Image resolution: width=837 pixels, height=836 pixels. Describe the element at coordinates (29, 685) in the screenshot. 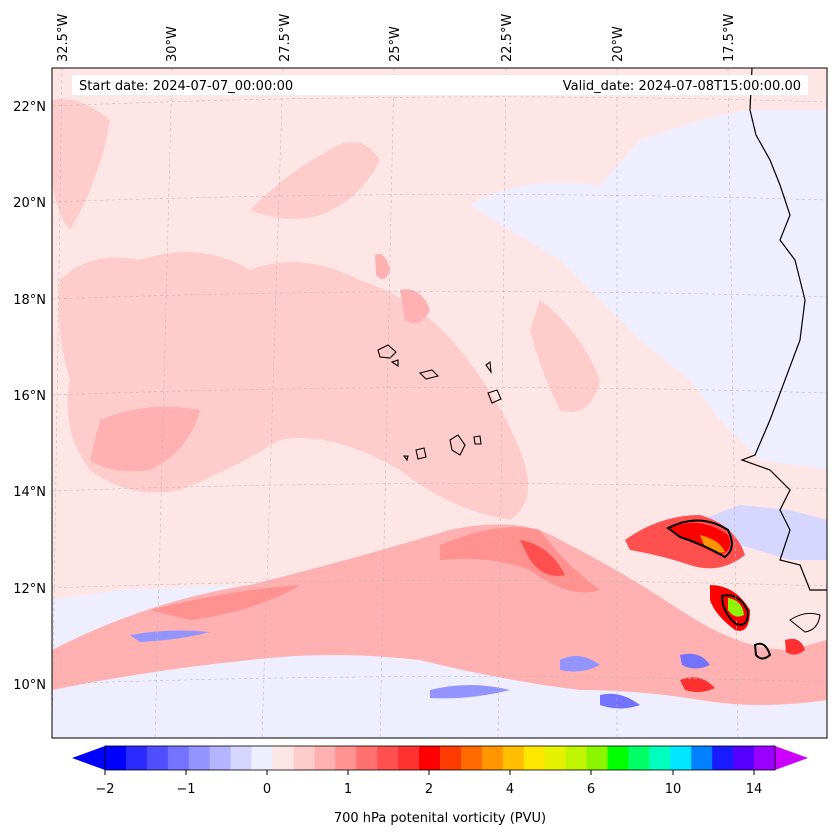

I see `lat-tick-10n: 10°N` at that location.